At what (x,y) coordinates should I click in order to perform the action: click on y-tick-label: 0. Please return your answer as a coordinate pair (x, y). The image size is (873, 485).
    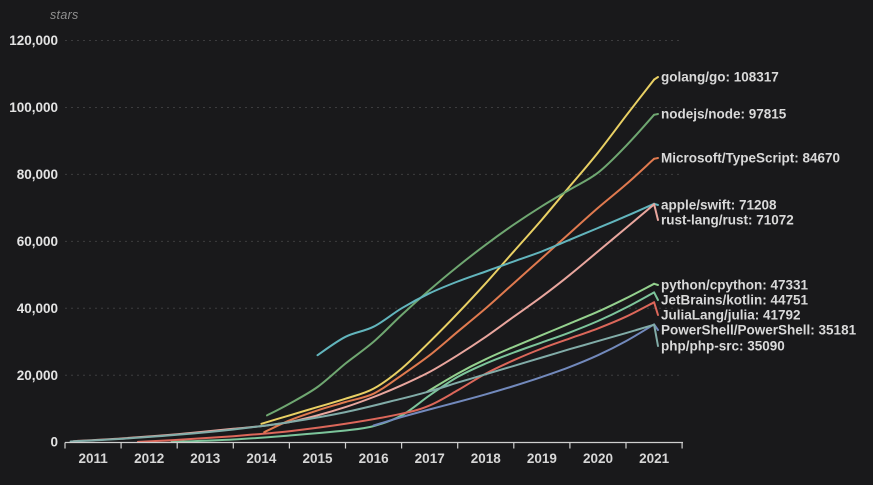
    Looking at the image, I should click on (54, 442).